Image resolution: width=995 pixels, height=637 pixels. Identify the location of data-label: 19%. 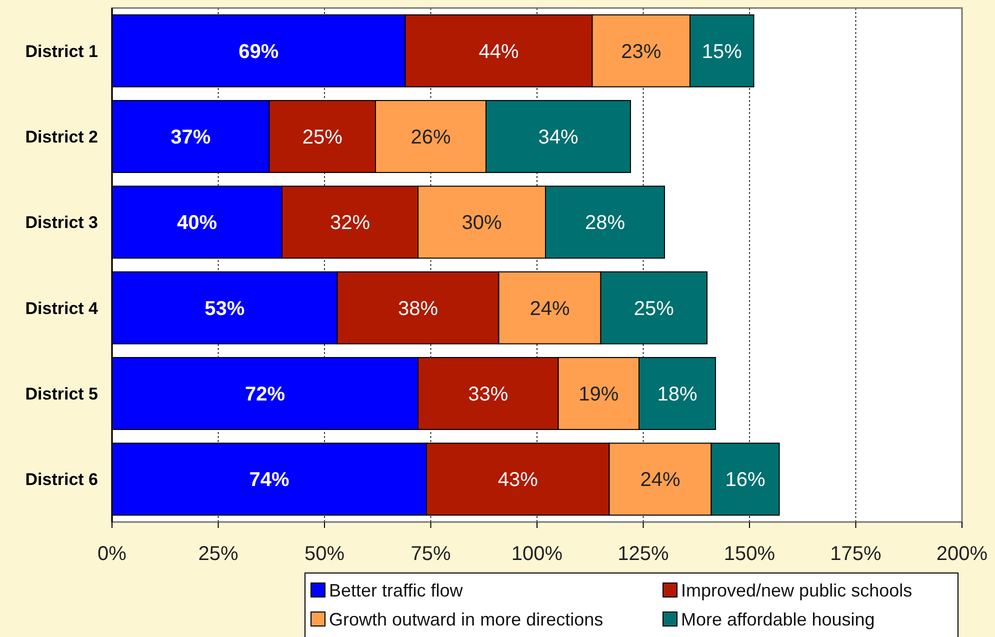
(598, 395).